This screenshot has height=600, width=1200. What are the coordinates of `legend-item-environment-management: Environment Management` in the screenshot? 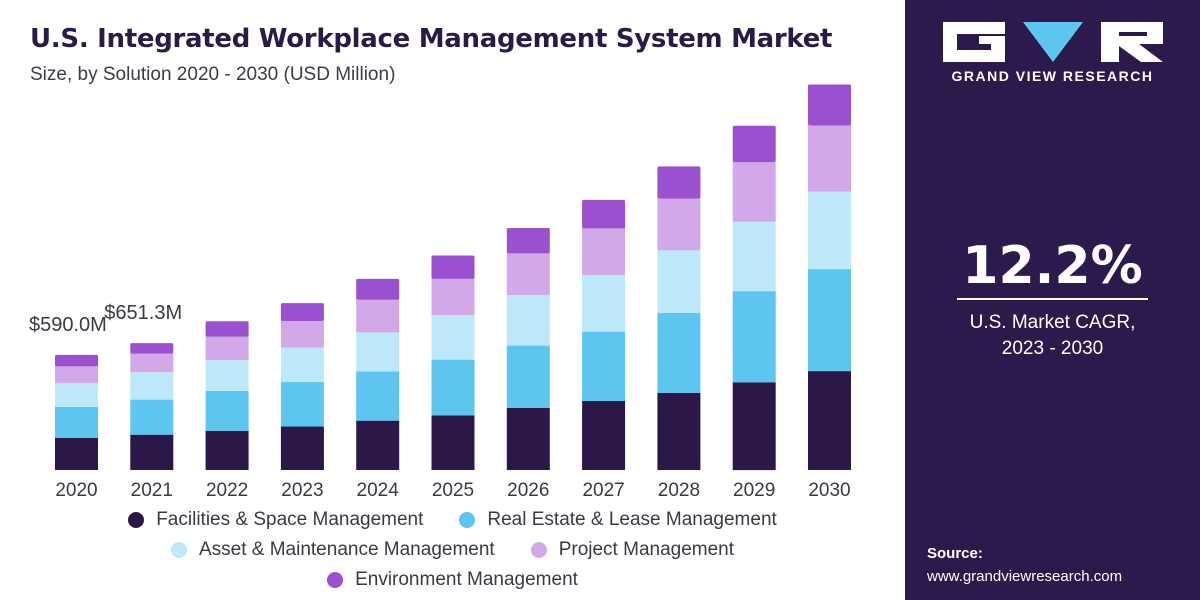 It's located at (452, 580).